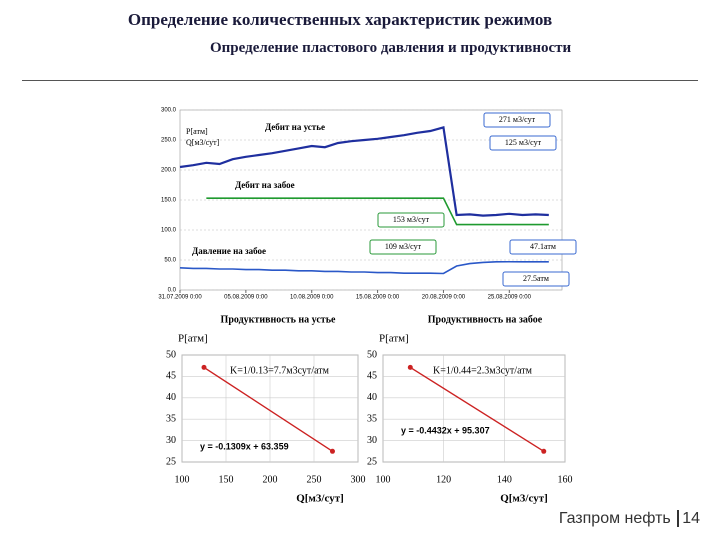 Image resolution: width=720 pixels, height=540 pixels. I want to click on equation: y = -0.4432x + 95.307, so click(445, 430).